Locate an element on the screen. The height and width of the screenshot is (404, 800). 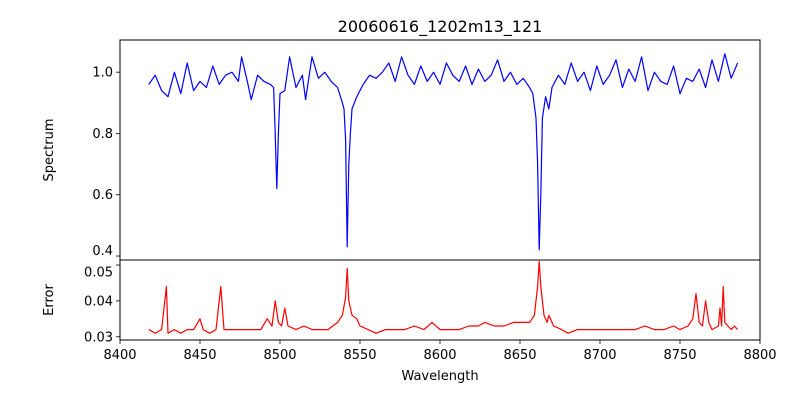
x-tick-label: 8800 is located at coordinates (759, 355).